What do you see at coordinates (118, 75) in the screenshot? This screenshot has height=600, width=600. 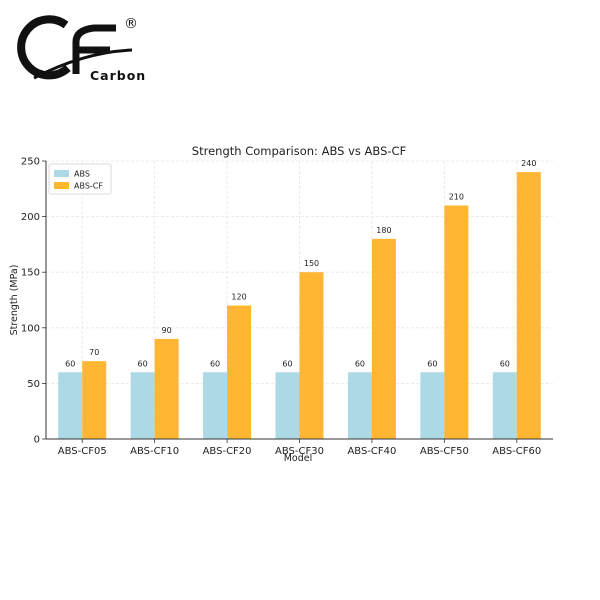 I see `brand-name: Carbon` at bounding box center [118, 75].